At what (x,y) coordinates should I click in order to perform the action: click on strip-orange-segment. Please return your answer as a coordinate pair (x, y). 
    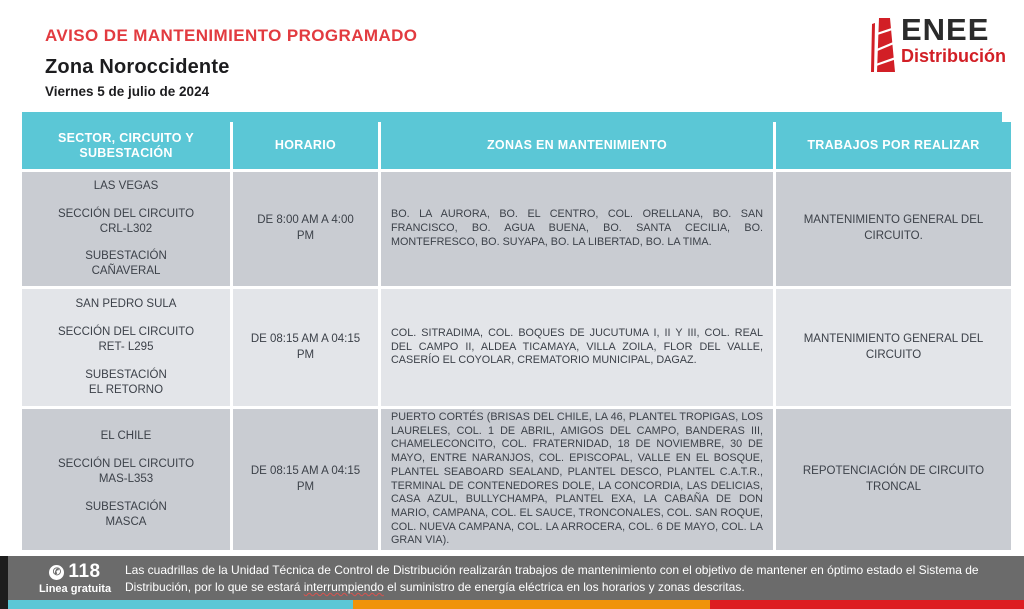
    Looking at the image, I should click on (531, 604).